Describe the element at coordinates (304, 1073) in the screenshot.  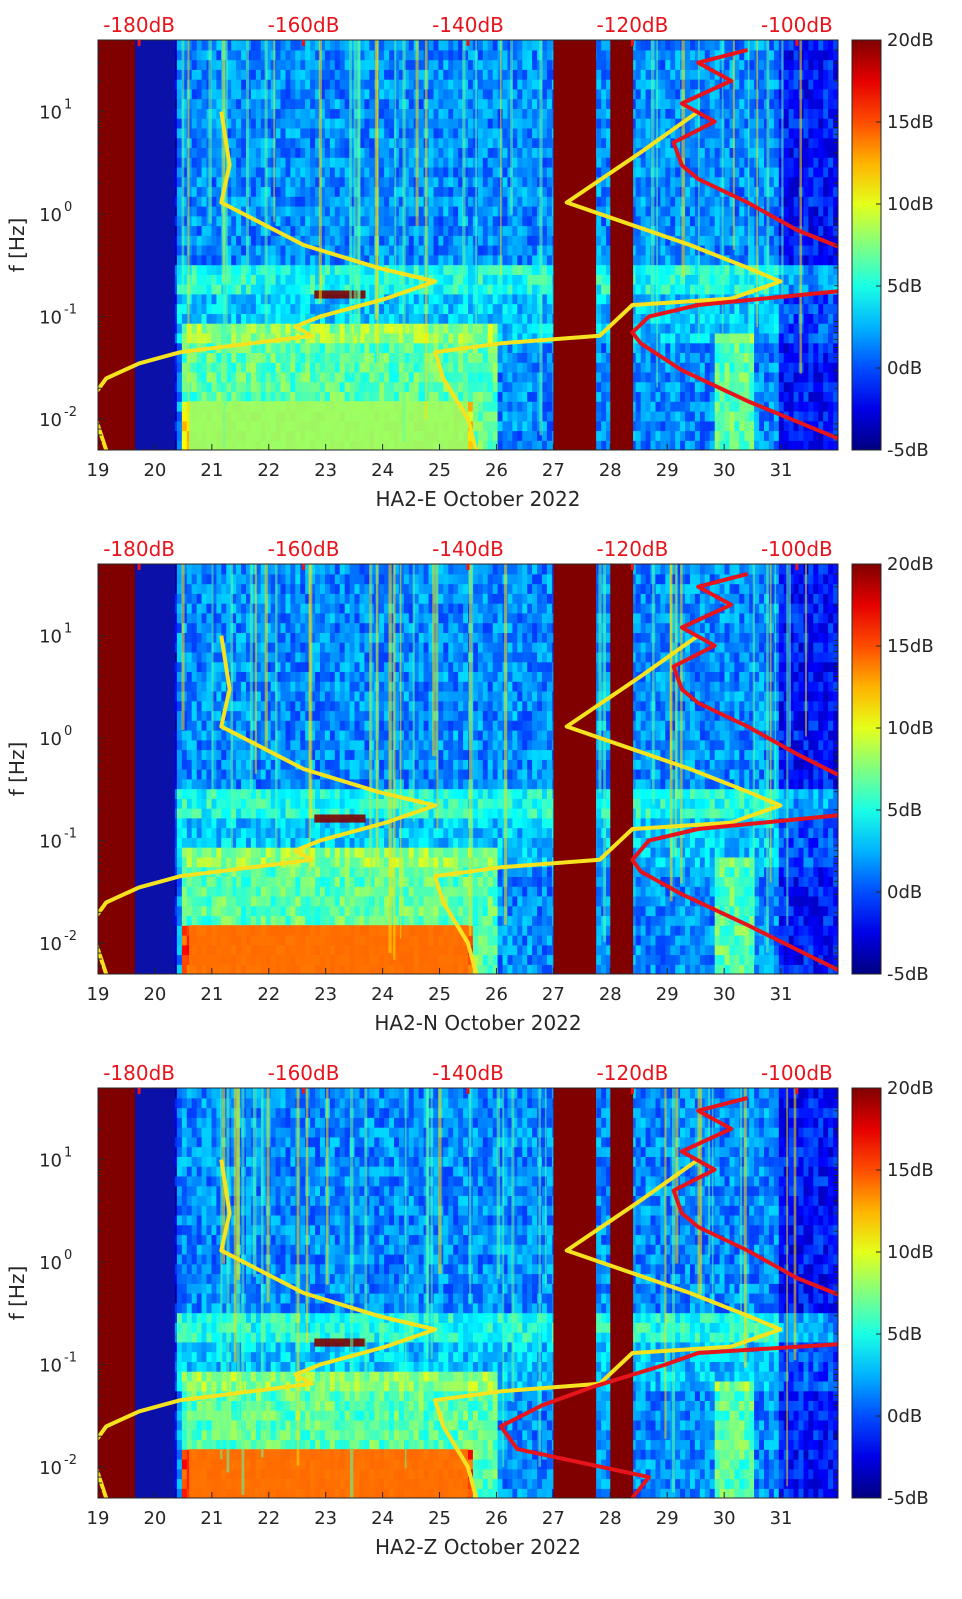
I see `top-axis-label: -160dB` at that location.